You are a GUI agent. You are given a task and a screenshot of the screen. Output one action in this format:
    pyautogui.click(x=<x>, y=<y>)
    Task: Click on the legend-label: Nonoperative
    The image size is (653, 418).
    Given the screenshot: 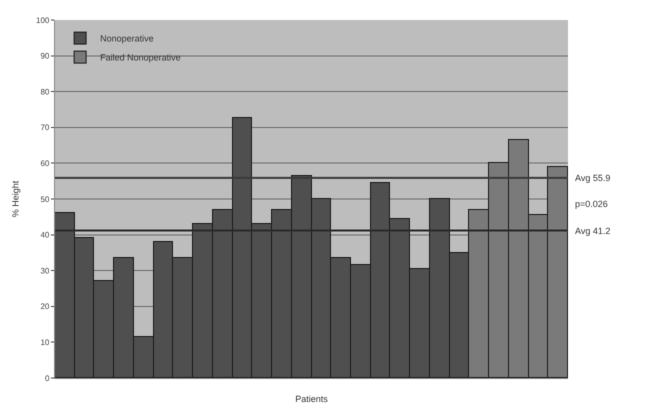 What is the action you would take?
    pyautogui.click(x=127, y=39)
    